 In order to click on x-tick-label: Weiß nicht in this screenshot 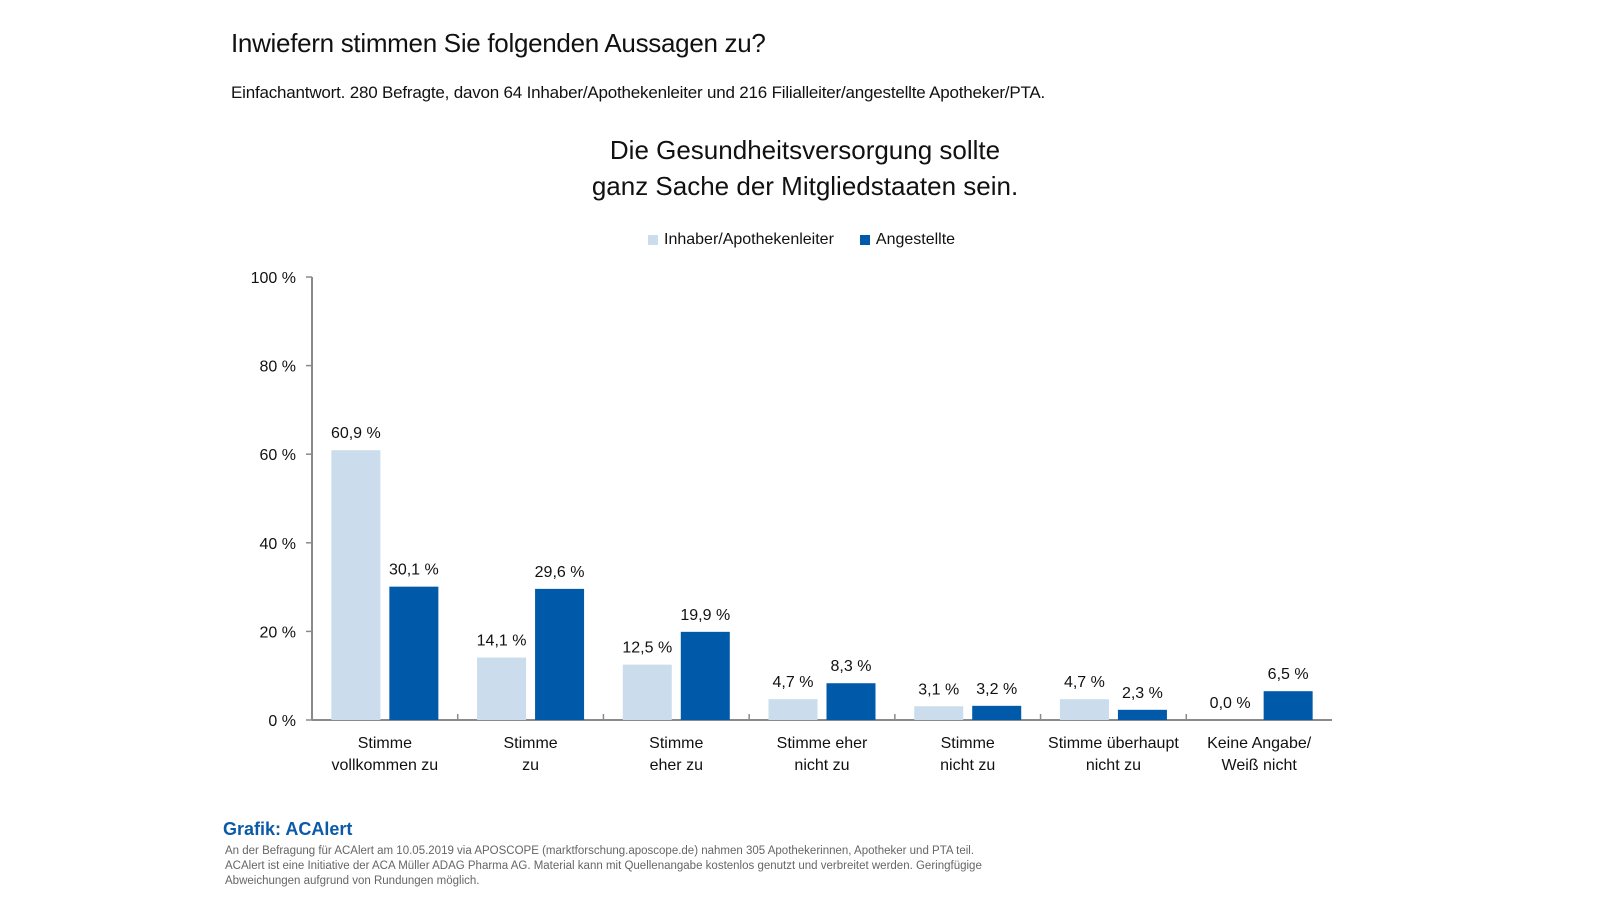, I will do `click(1260, 765)`.